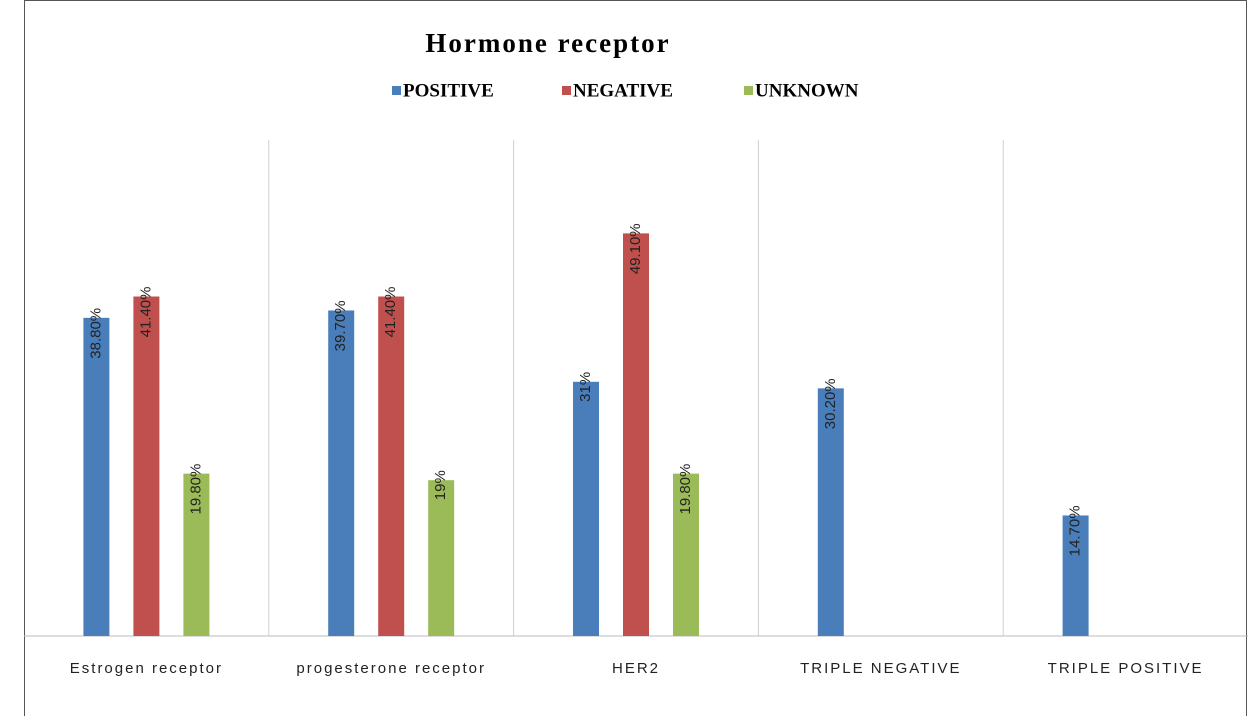 This screenshot has width=1248, height=716. I want to click on legend-label: UNKNOWN, so click(807, 90).